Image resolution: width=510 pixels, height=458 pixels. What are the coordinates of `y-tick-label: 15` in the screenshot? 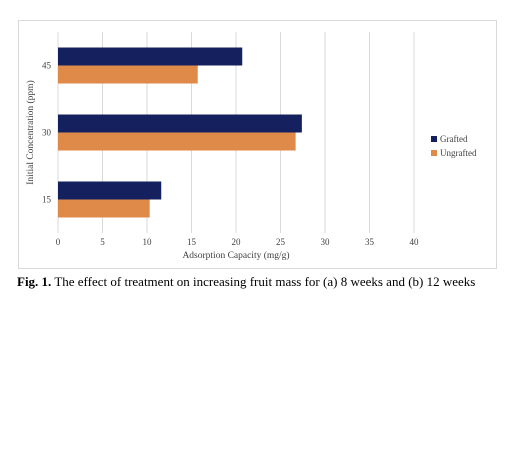 It's located at (47, 200).